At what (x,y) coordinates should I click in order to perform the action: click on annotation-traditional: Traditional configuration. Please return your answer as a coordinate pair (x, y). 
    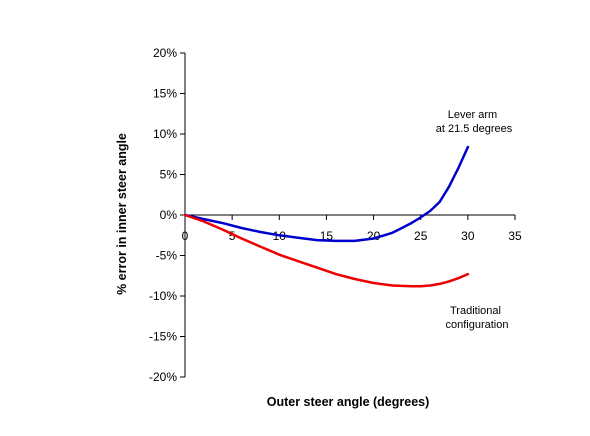
    Looking at the image, I should click on (477, 318).